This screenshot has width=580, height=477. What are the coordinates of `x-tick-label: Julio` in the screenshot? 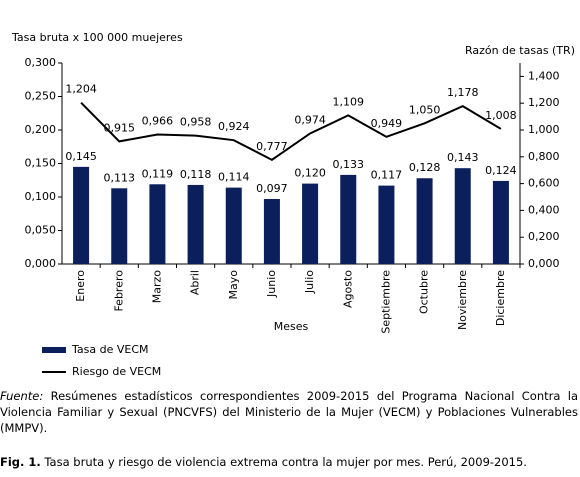 It's located at (309, 282).